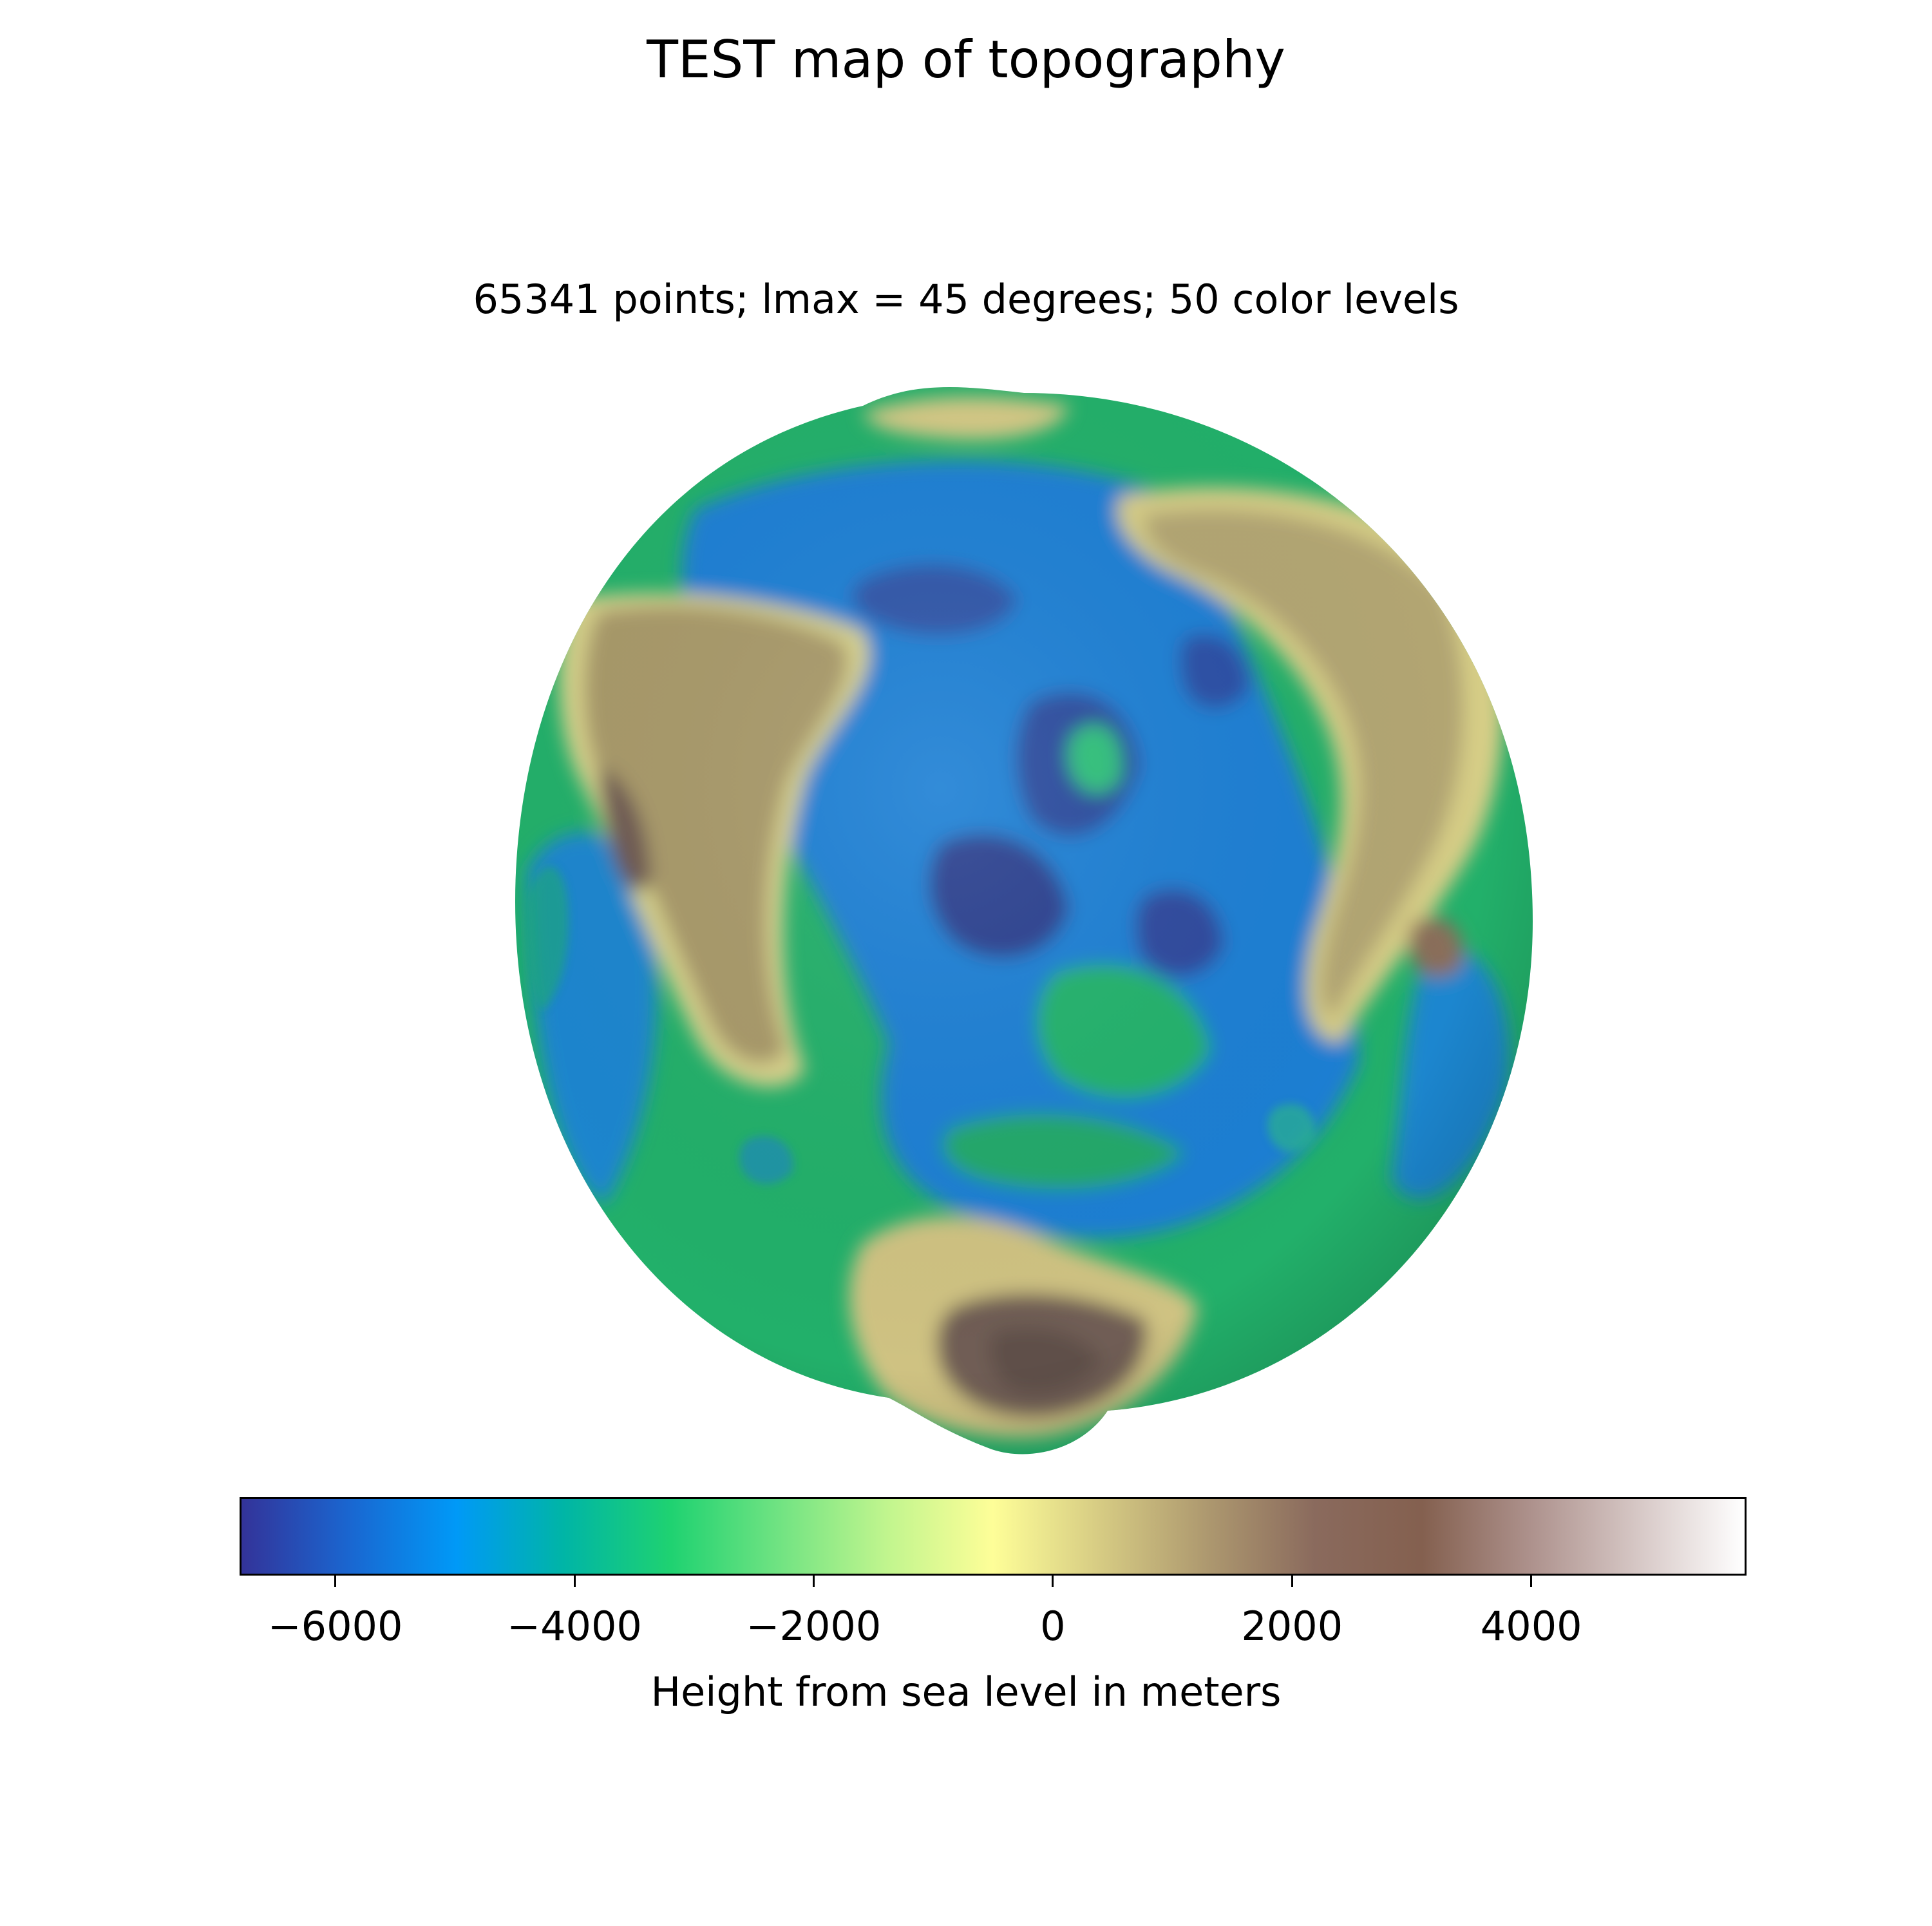 The height and width of the screenshot is (1926, 1932). Describe the element at coordinates (335, 1626) in the screenshot. I see `colorbar-tick-label: −6000` at that location.